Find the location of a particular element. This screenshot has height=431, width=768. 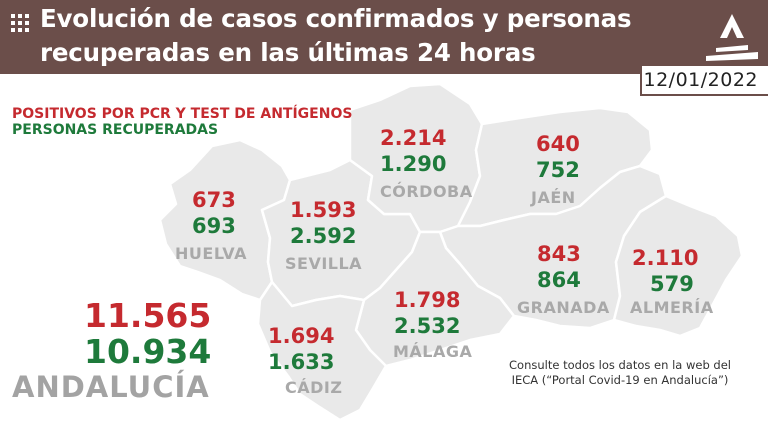

cordoba-name: CÓRDOBA is located at coordinates (426, 191).